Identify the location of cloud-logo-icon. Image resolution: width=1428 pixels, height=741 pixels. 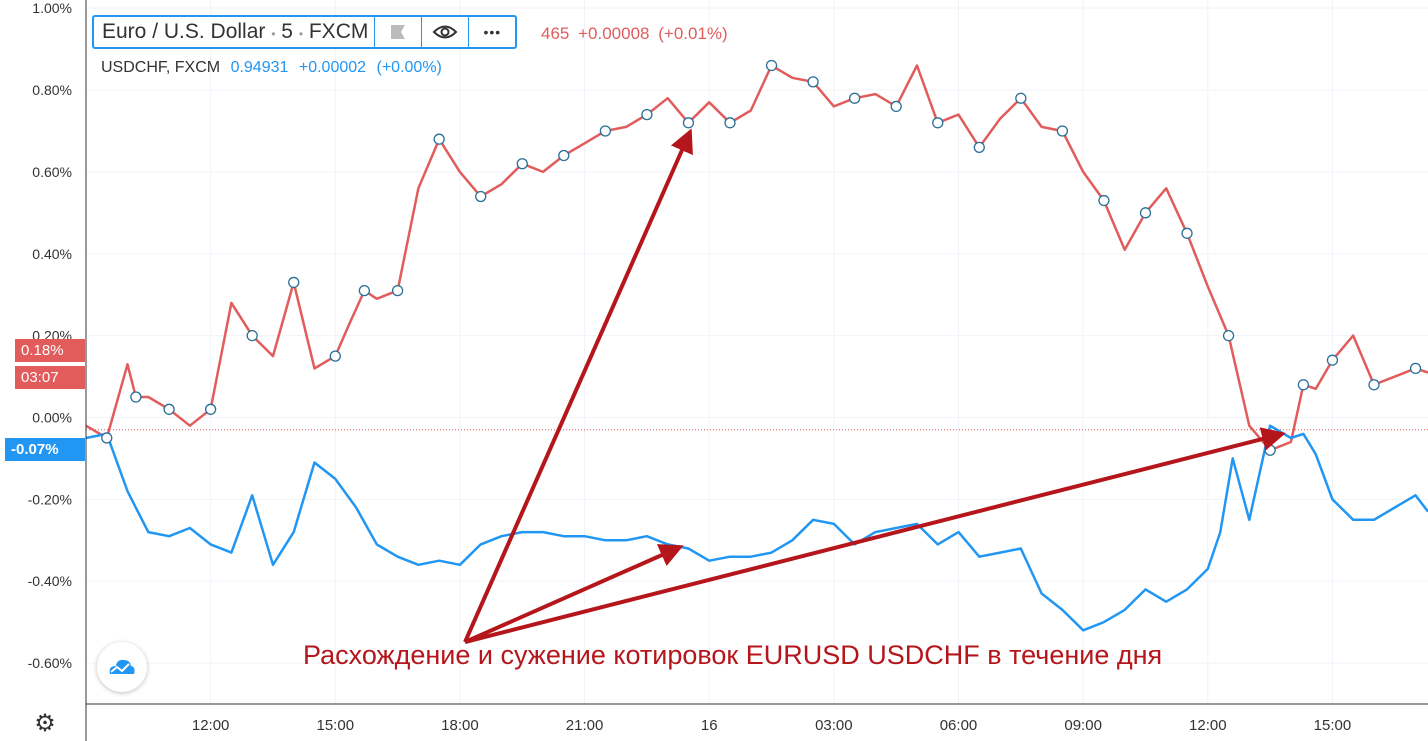
(122, 666).